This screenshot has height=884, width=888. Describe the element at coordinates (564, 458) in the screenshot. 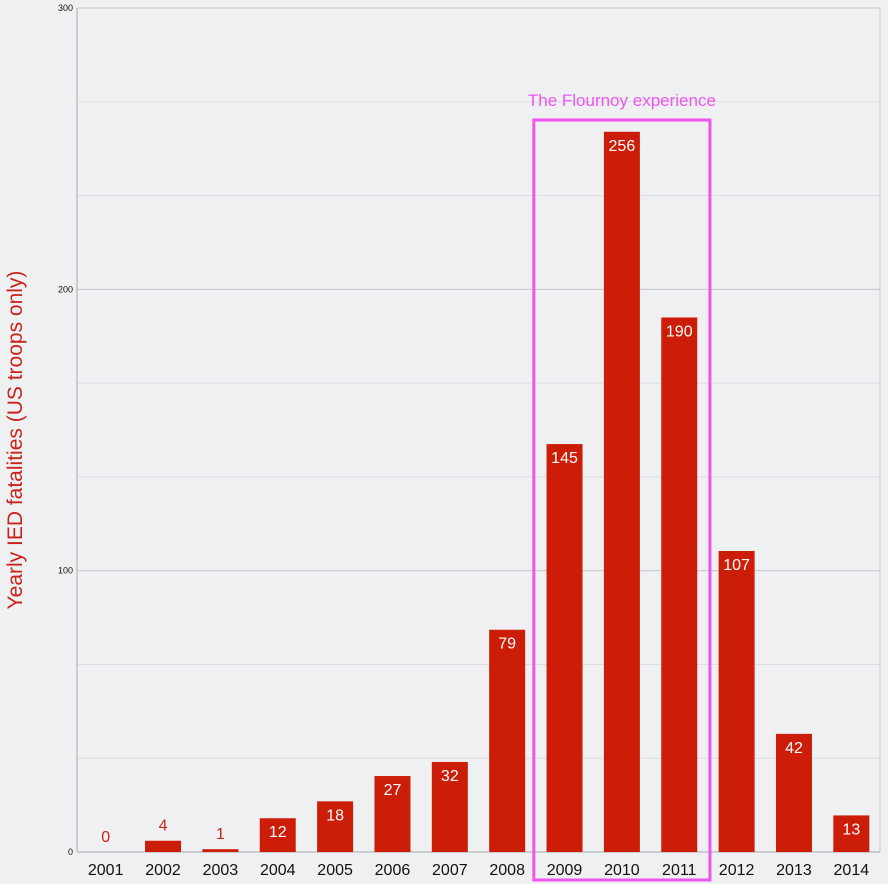

I see `bar-value-label: 145` at that location.